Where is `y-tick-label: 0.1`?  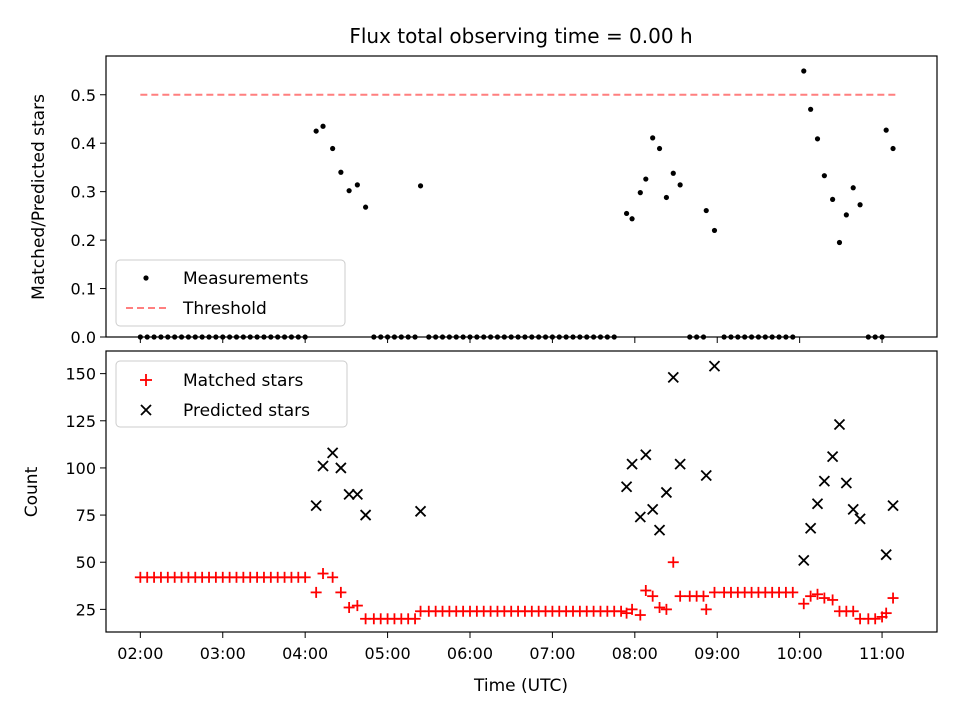 y-tick-label: 0.1 is located at coordinates (83, 289).